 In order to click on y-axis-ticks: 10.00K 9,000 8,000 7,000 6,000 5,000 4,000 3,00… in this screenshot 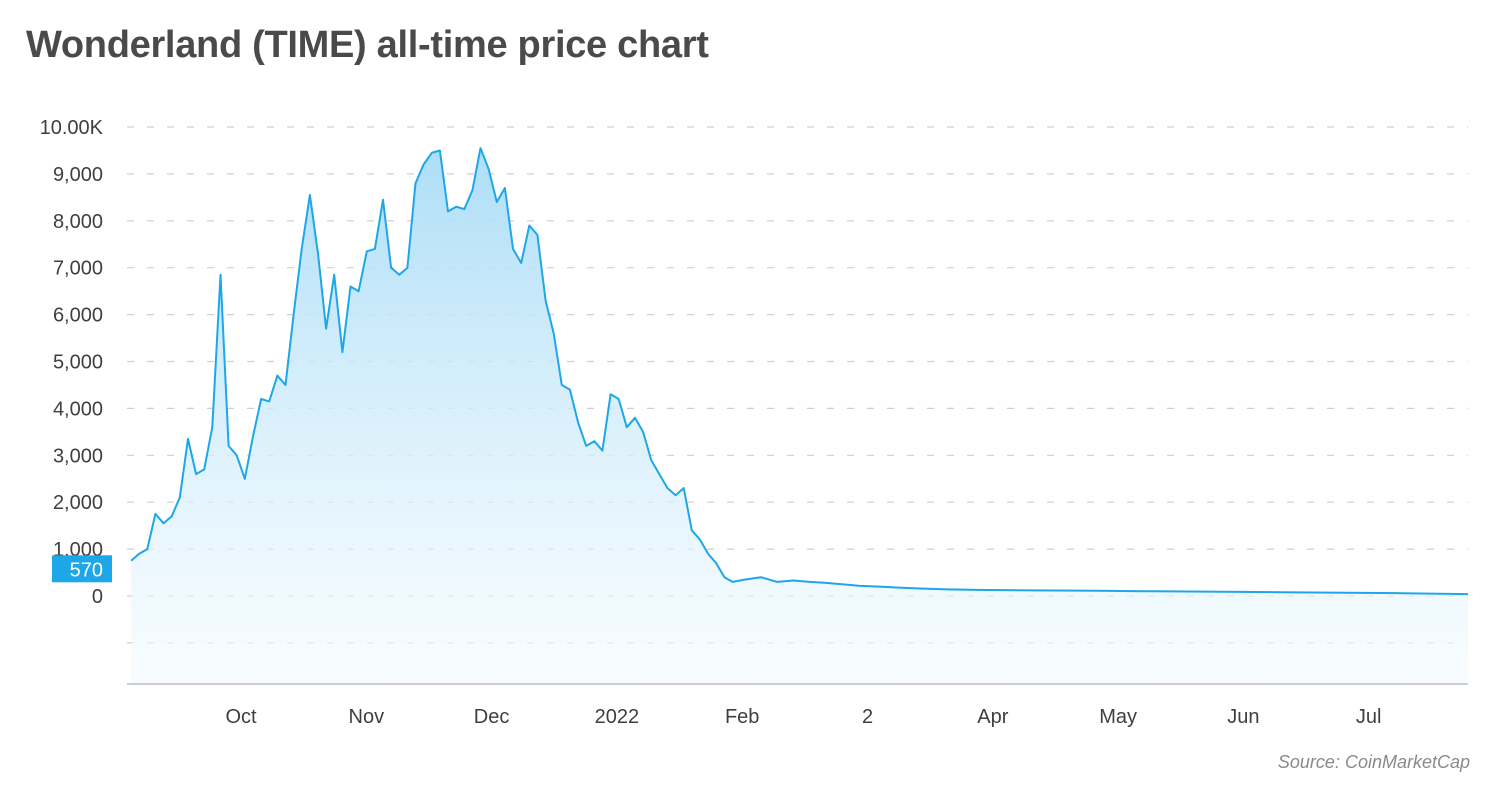, I will do `click(72, 362)`.